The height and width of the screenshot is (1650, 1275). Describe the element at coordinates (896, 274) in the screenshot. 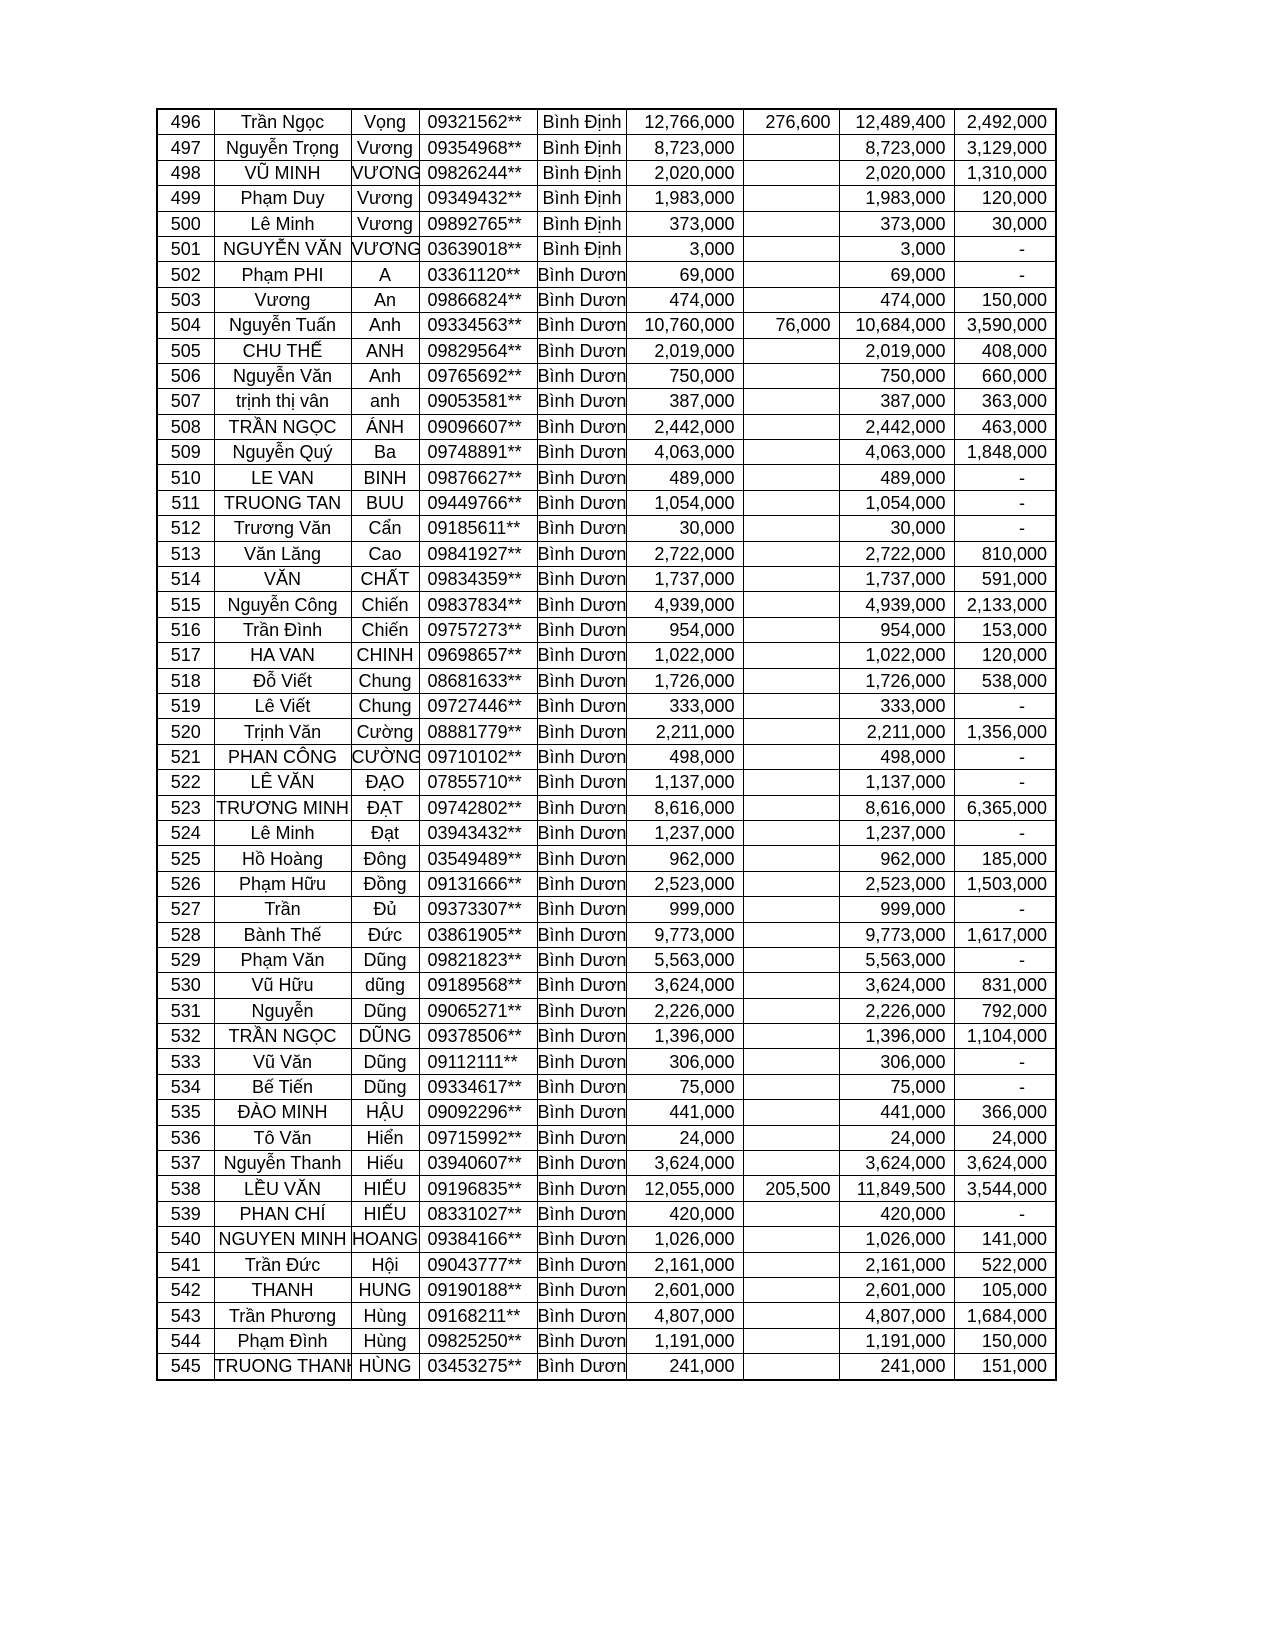

I see `amount-net-cell: 69,000` at that location.